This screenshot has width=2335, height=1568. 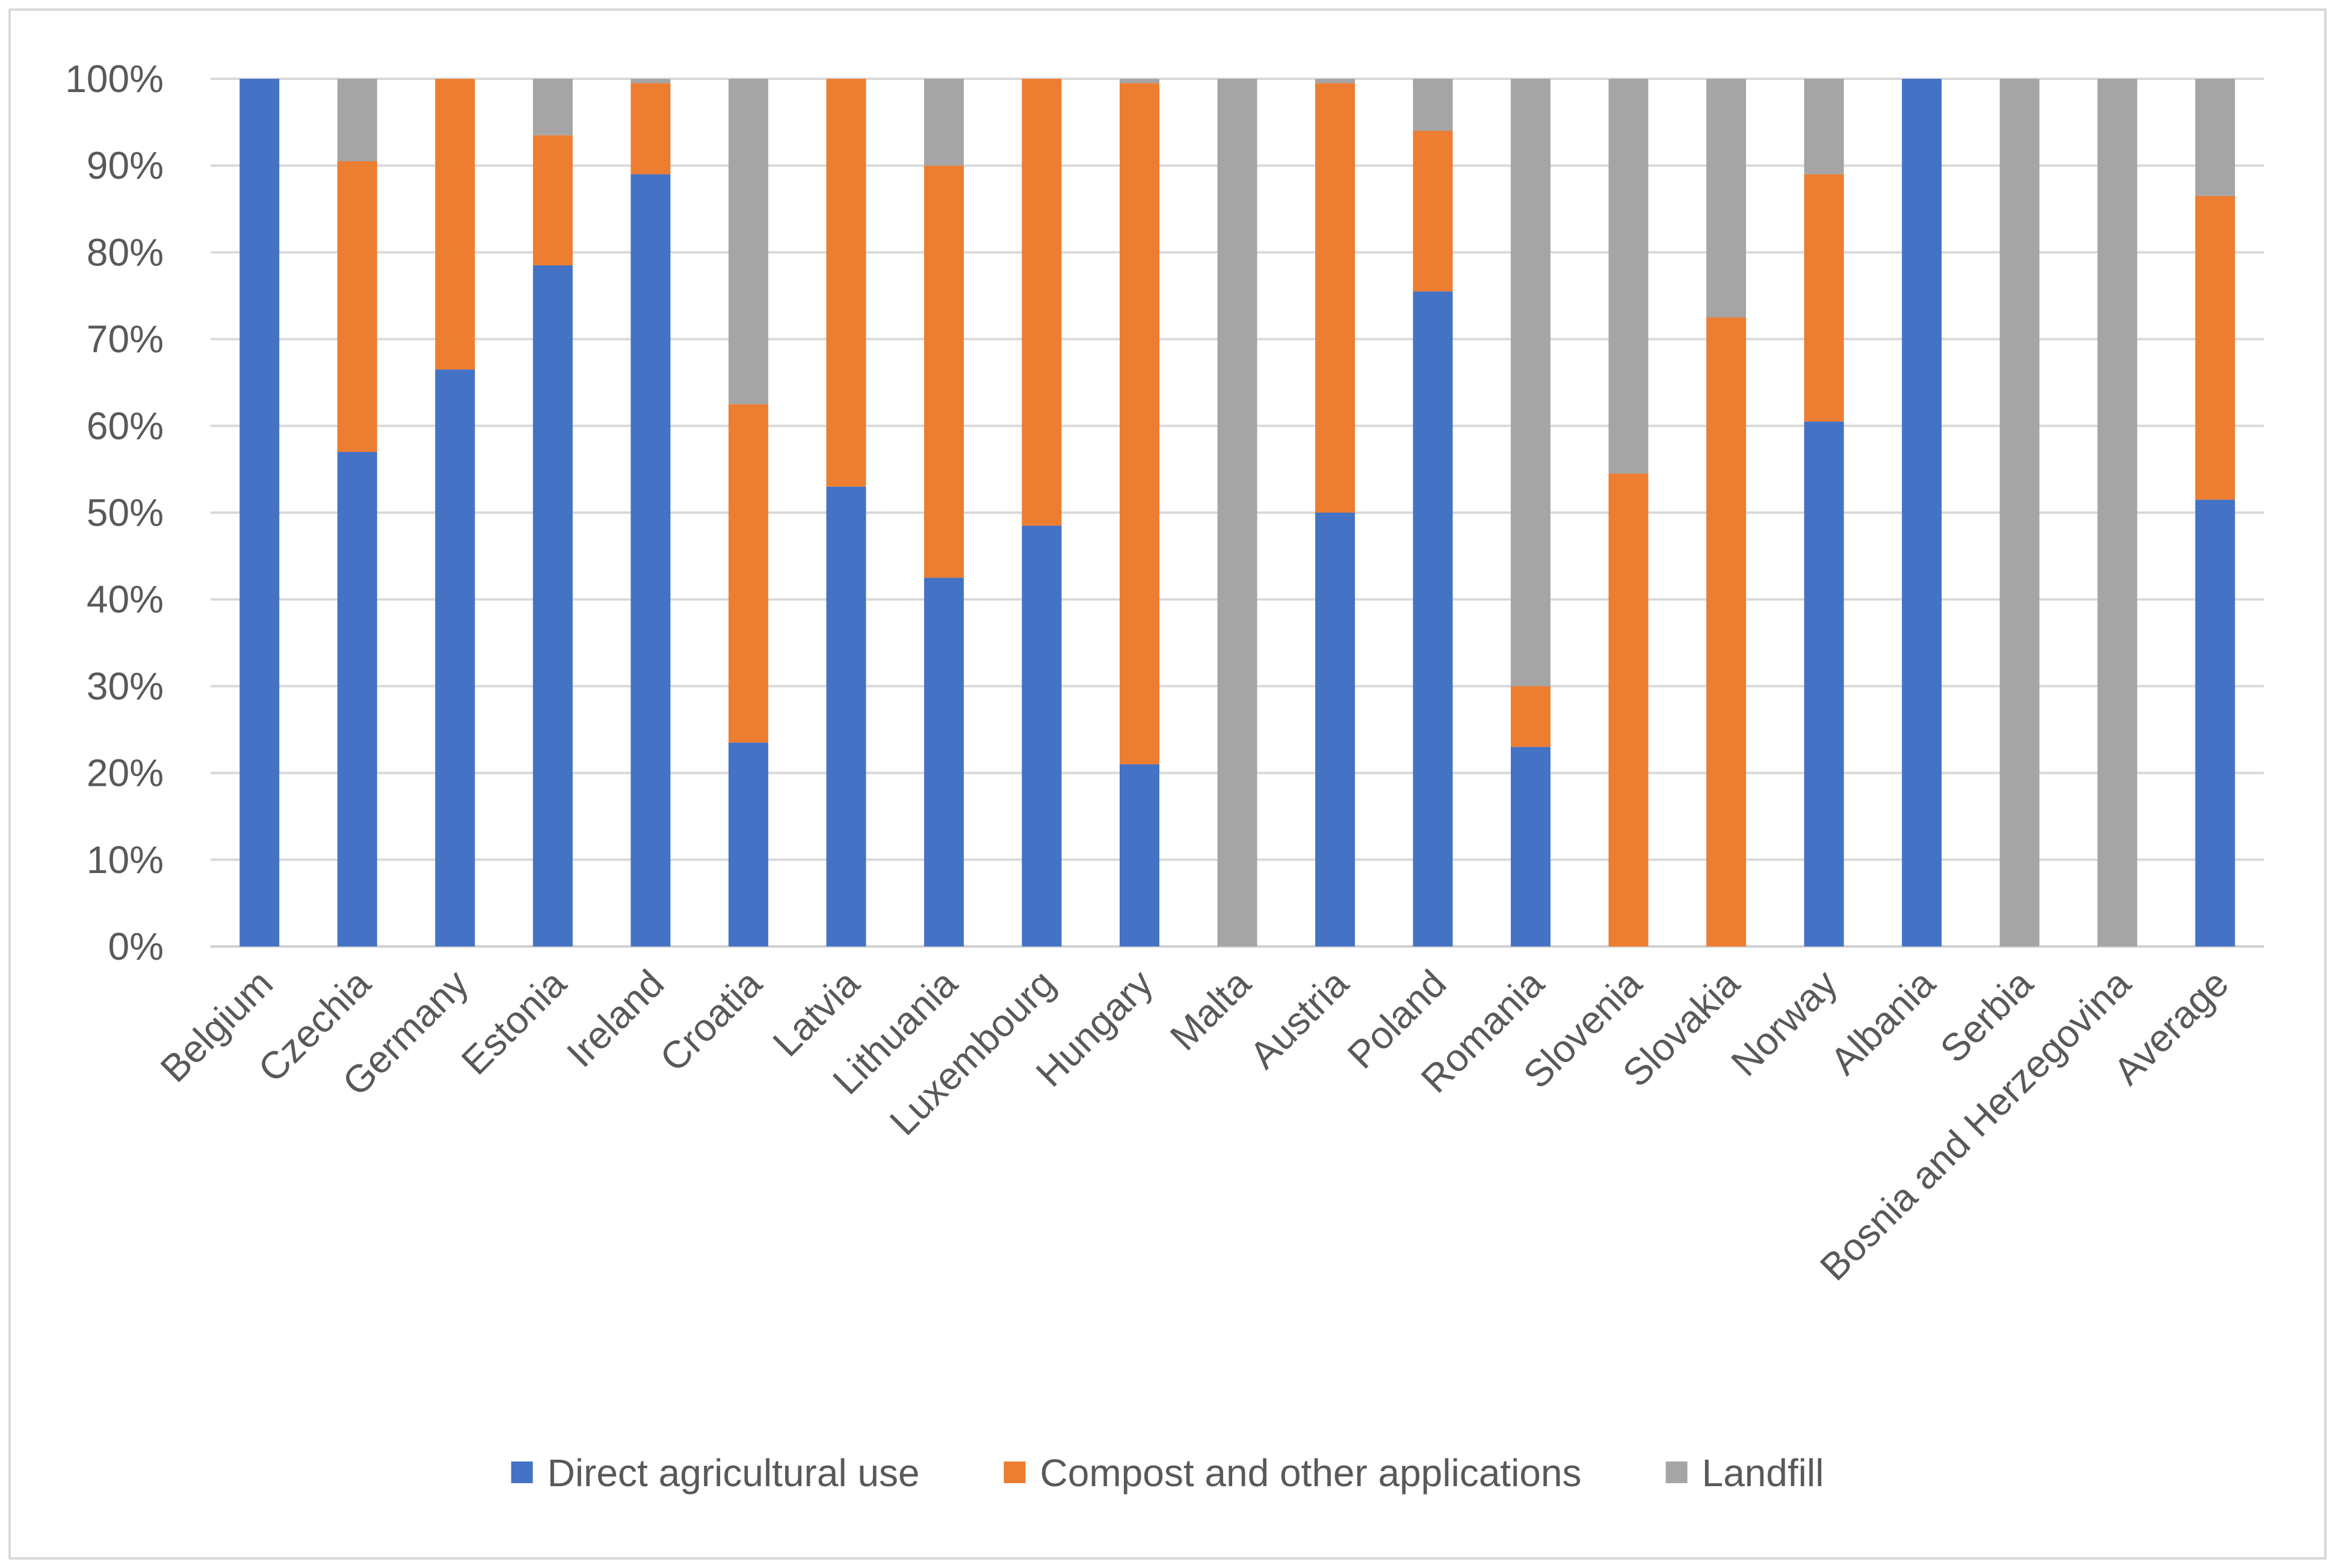 What do you see at coordinates (1299, 1019) in the screenshot?
I see `x-category-label: Austria` at bounding box center [1299, 1019].